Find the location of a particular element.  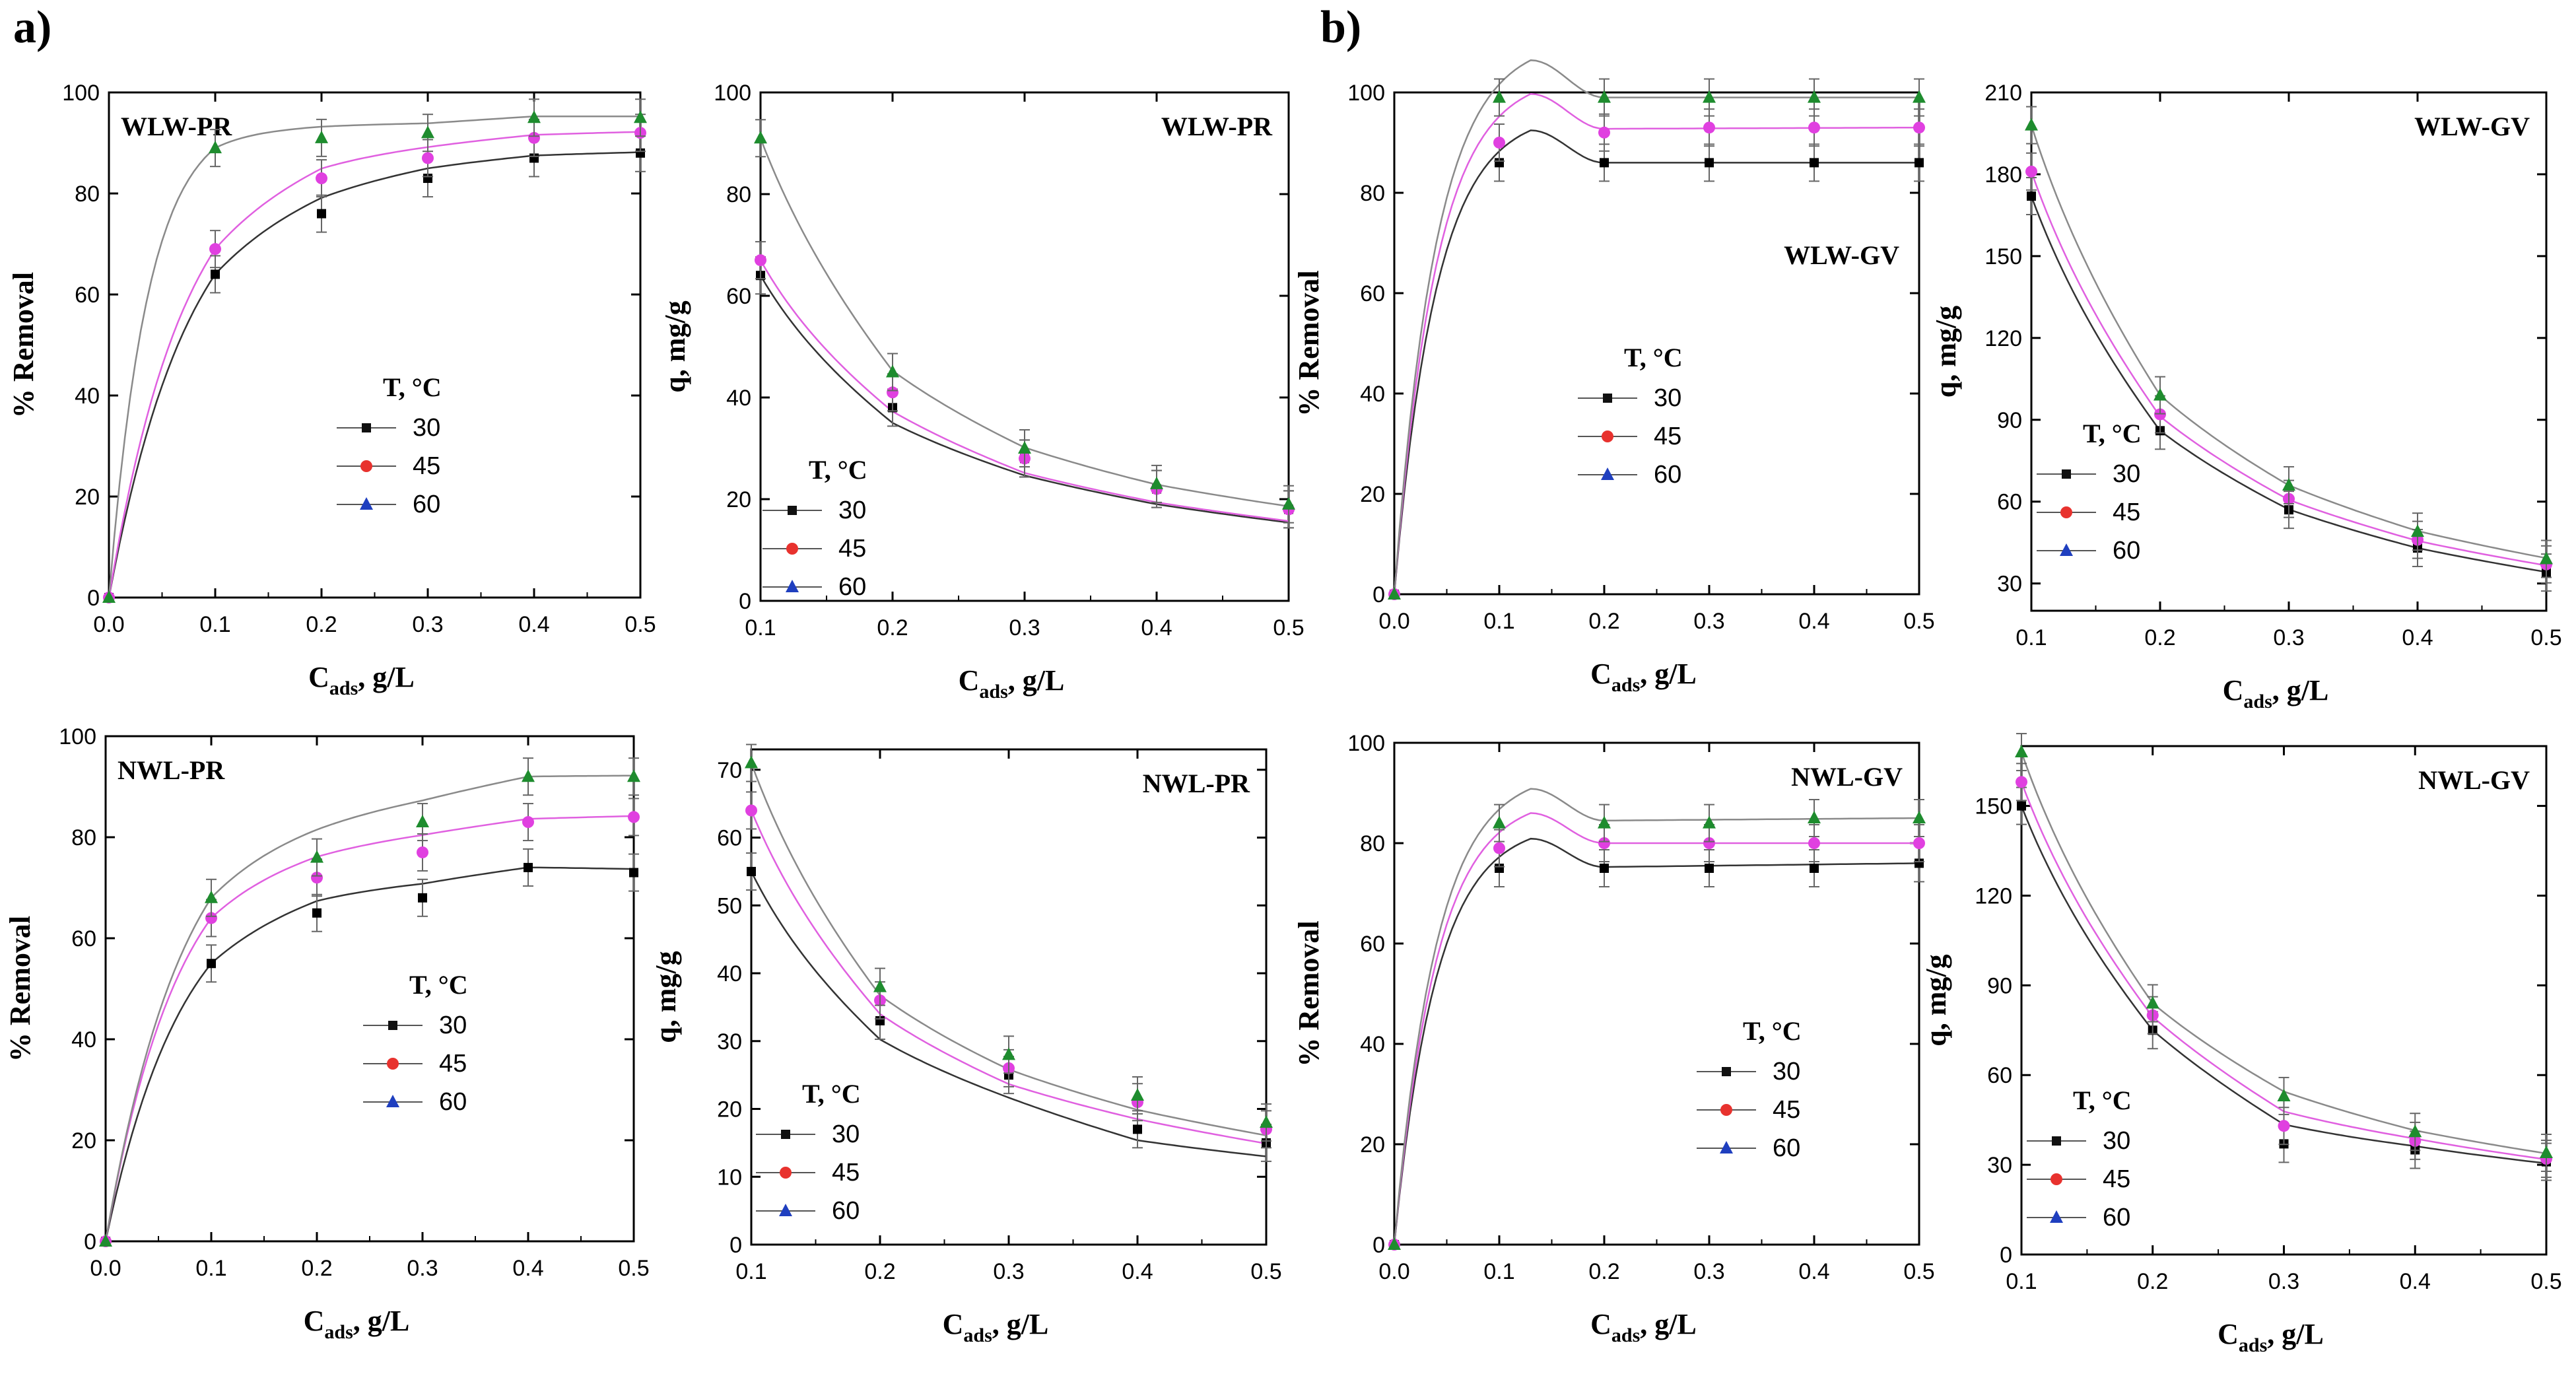

y-tick-label: 150 is located at coordinates (2003, 256).